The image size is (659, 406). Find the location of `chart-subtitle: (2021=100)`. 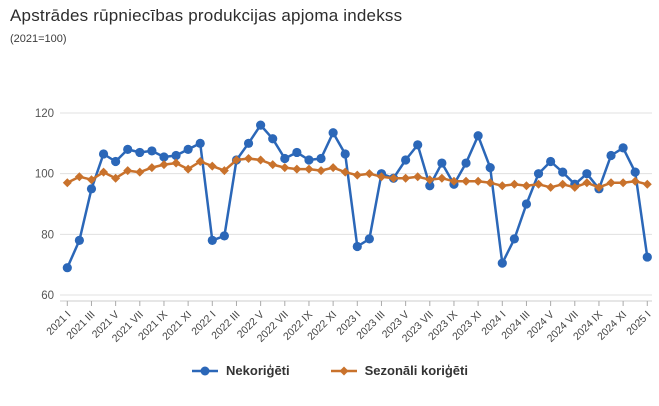

chart-subtitle: (2021=100) is located at coordinates (38, 39).